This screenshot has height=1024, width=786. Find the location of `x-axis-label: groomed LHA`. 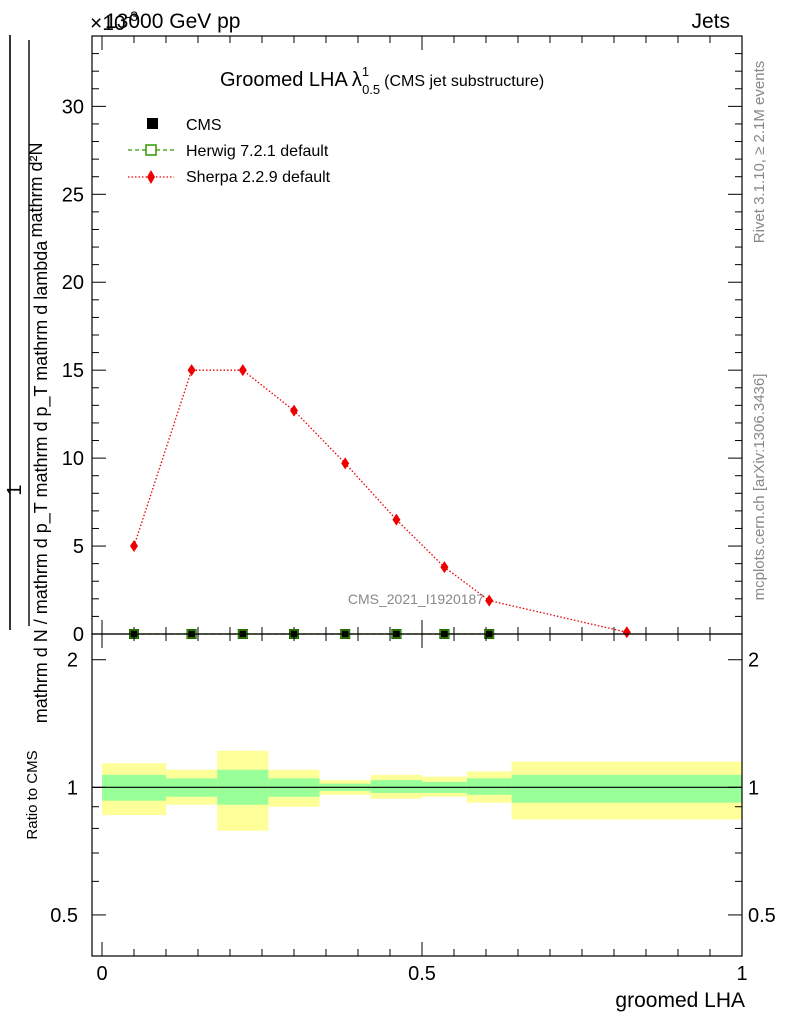

x-axis-label: groomed LHA is located at coordinates (680, 1000).